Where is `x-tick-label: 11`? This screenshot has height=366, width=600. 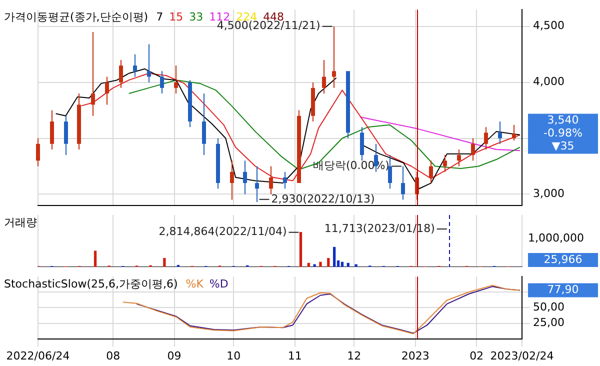 x-tick-label: 11 is located at coordinates (295, 355).